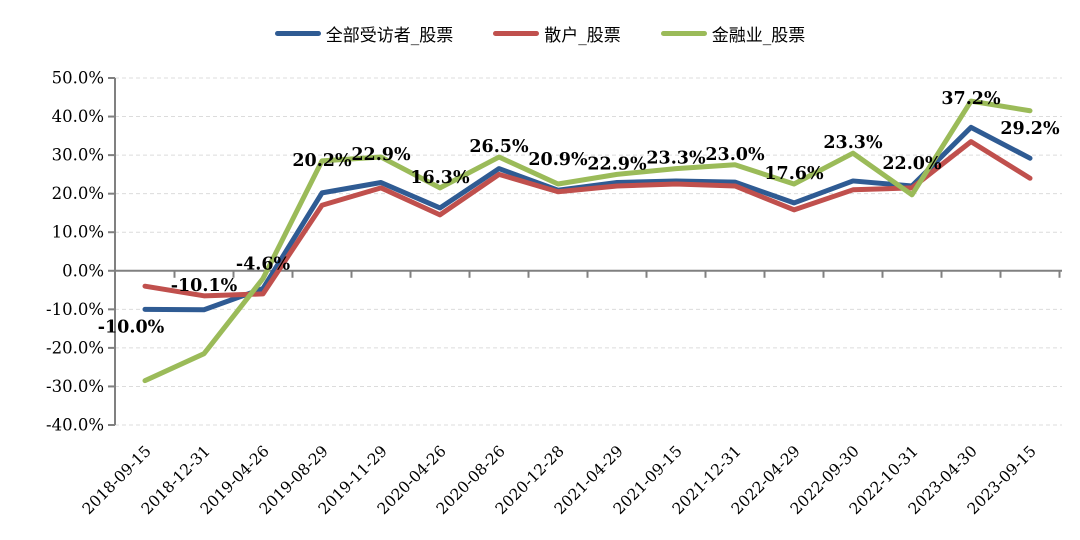  What do you see at coordinates (297, 33) in the screenshot?
I see `legend-line-swatch-blue` at bounding box center [297, 33].